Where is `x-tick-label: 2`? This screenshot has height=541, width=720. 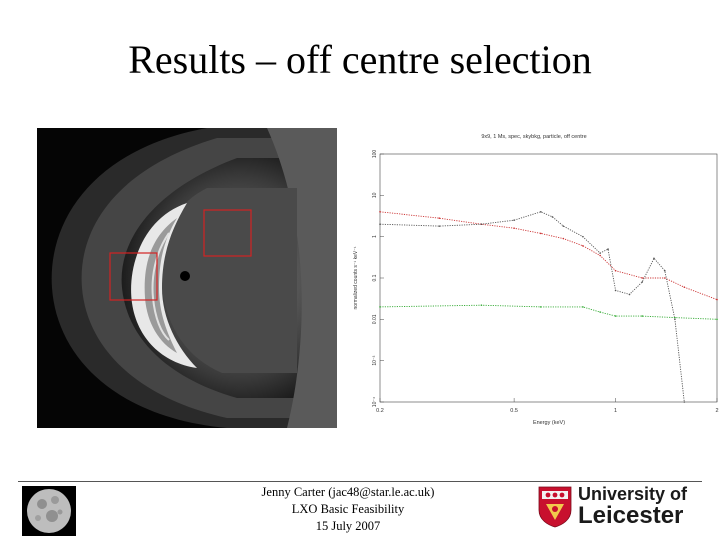 x-tick-label: 2 is located at coordinates (716, 411).